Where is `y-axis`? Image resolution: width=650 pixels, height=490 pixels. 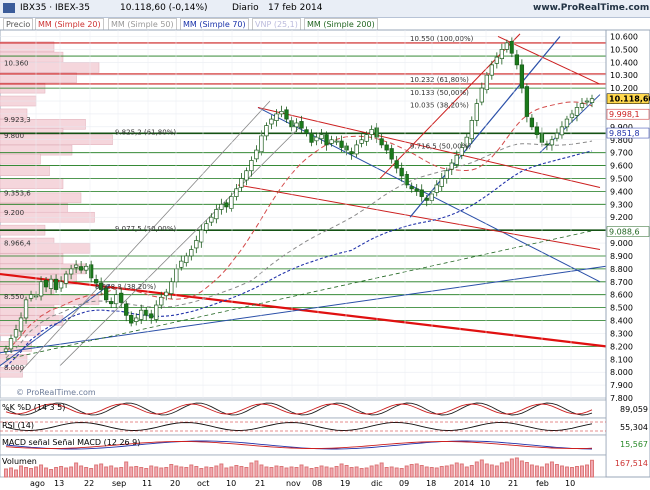 y-axis is located at coordinates (627, 253).